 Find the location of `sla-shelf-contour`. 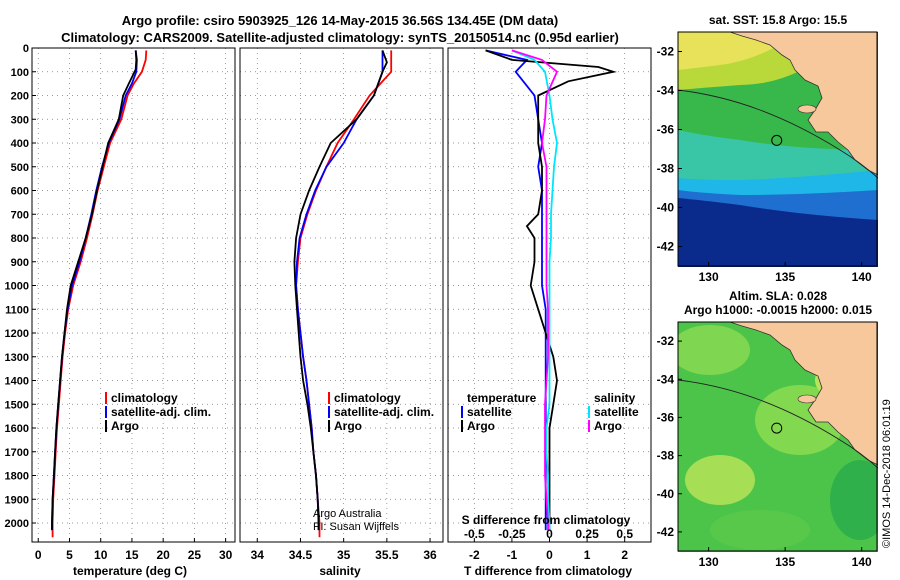

sla-shelf-contour is located at coordinates (778, 424).